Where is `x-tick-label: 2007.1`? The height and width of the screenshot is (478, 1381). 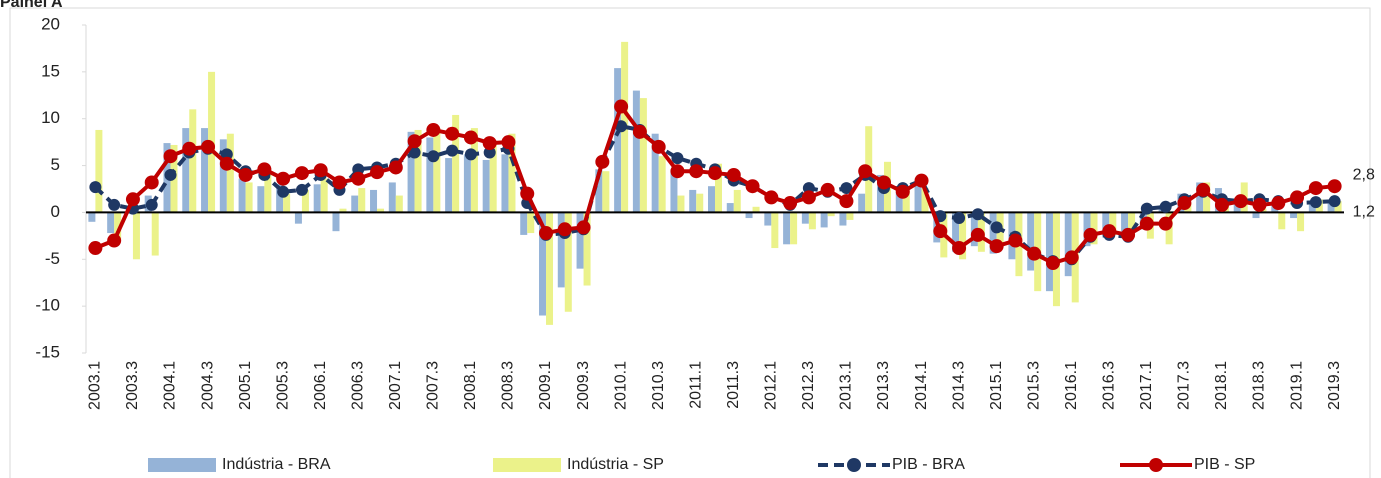
x-tick-label: 2007.1 is located at coordinates (395, 385).